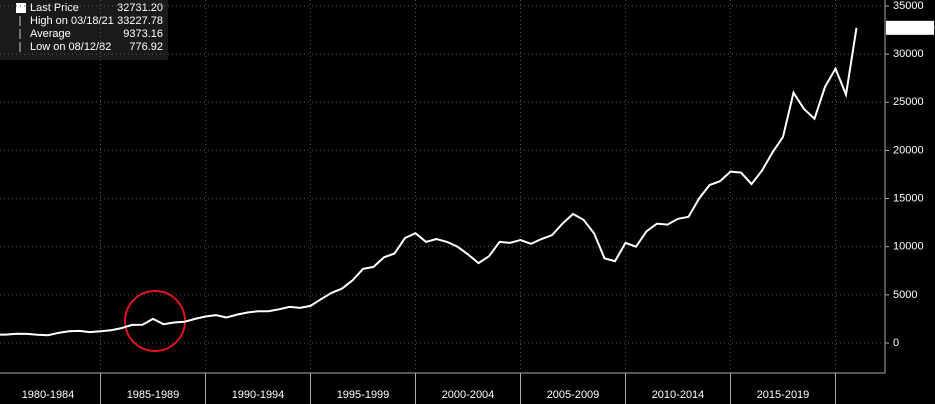  Describe the element at coordinates (48, 395) in the screenshot. I see `x-tick-label: 1980-1984` at that location.